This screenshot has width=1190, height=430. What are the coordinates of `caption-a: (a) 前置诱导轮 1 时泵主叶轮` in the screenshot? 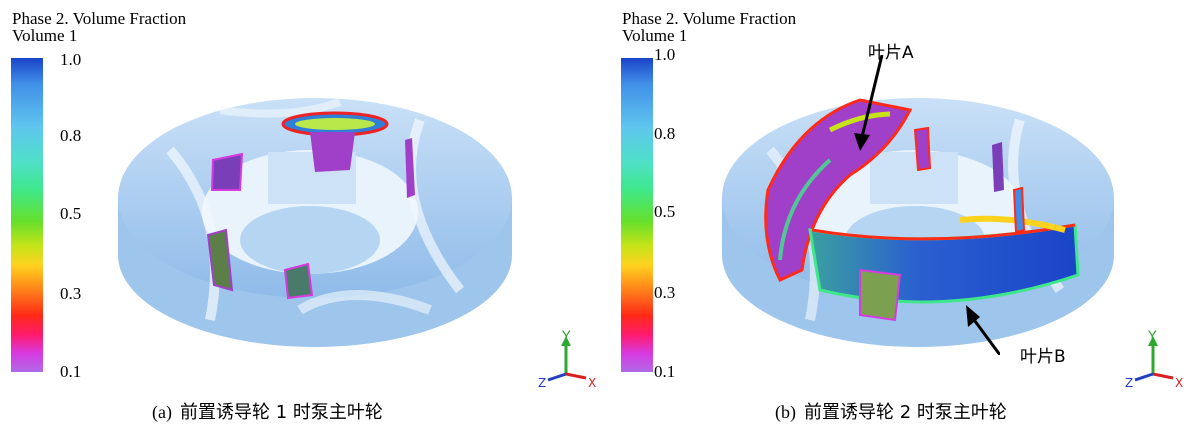 It's located at (267, 412).